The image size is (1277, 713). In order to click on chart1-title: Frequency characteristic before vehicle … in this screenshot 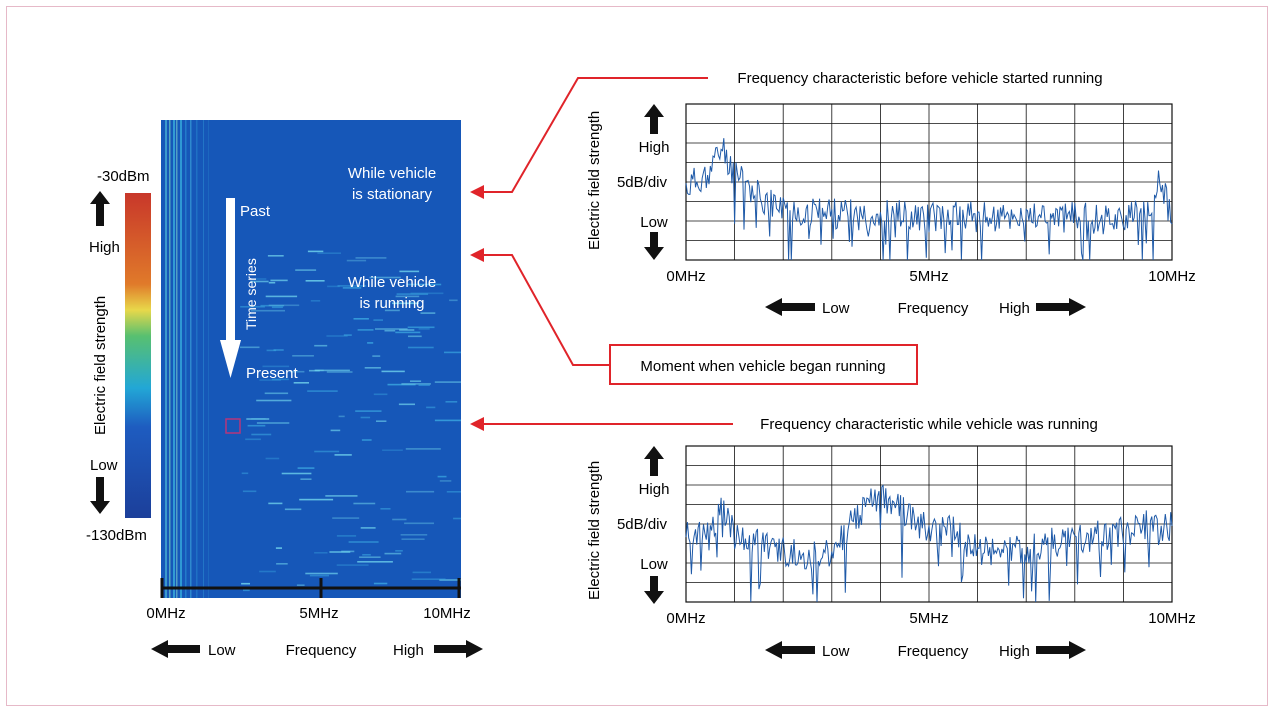, I will do `click(919, 78)`.